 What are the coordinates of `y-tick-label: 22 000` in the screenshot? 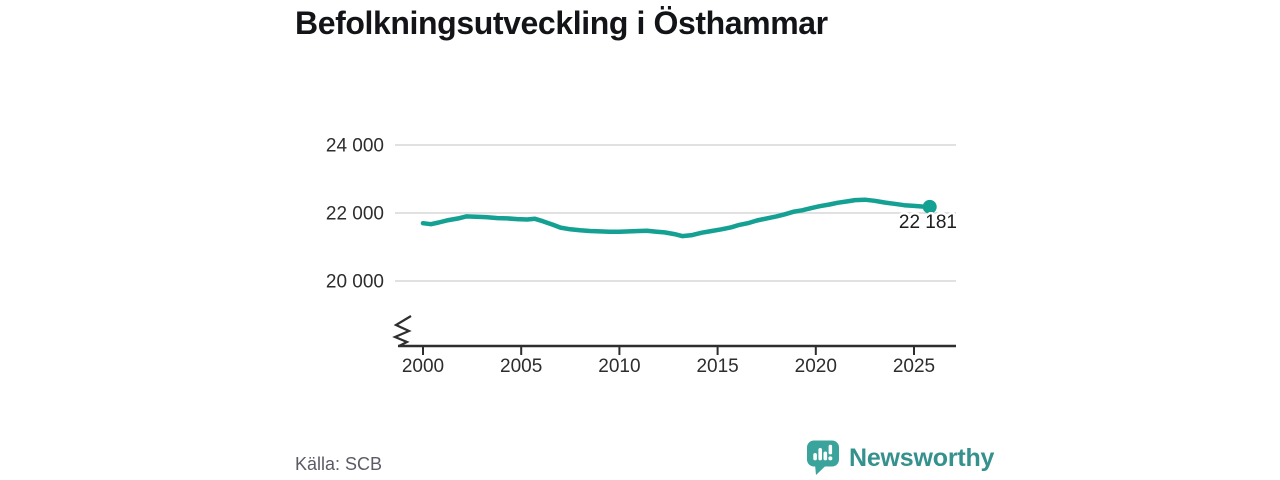 It's located at (355, 214).